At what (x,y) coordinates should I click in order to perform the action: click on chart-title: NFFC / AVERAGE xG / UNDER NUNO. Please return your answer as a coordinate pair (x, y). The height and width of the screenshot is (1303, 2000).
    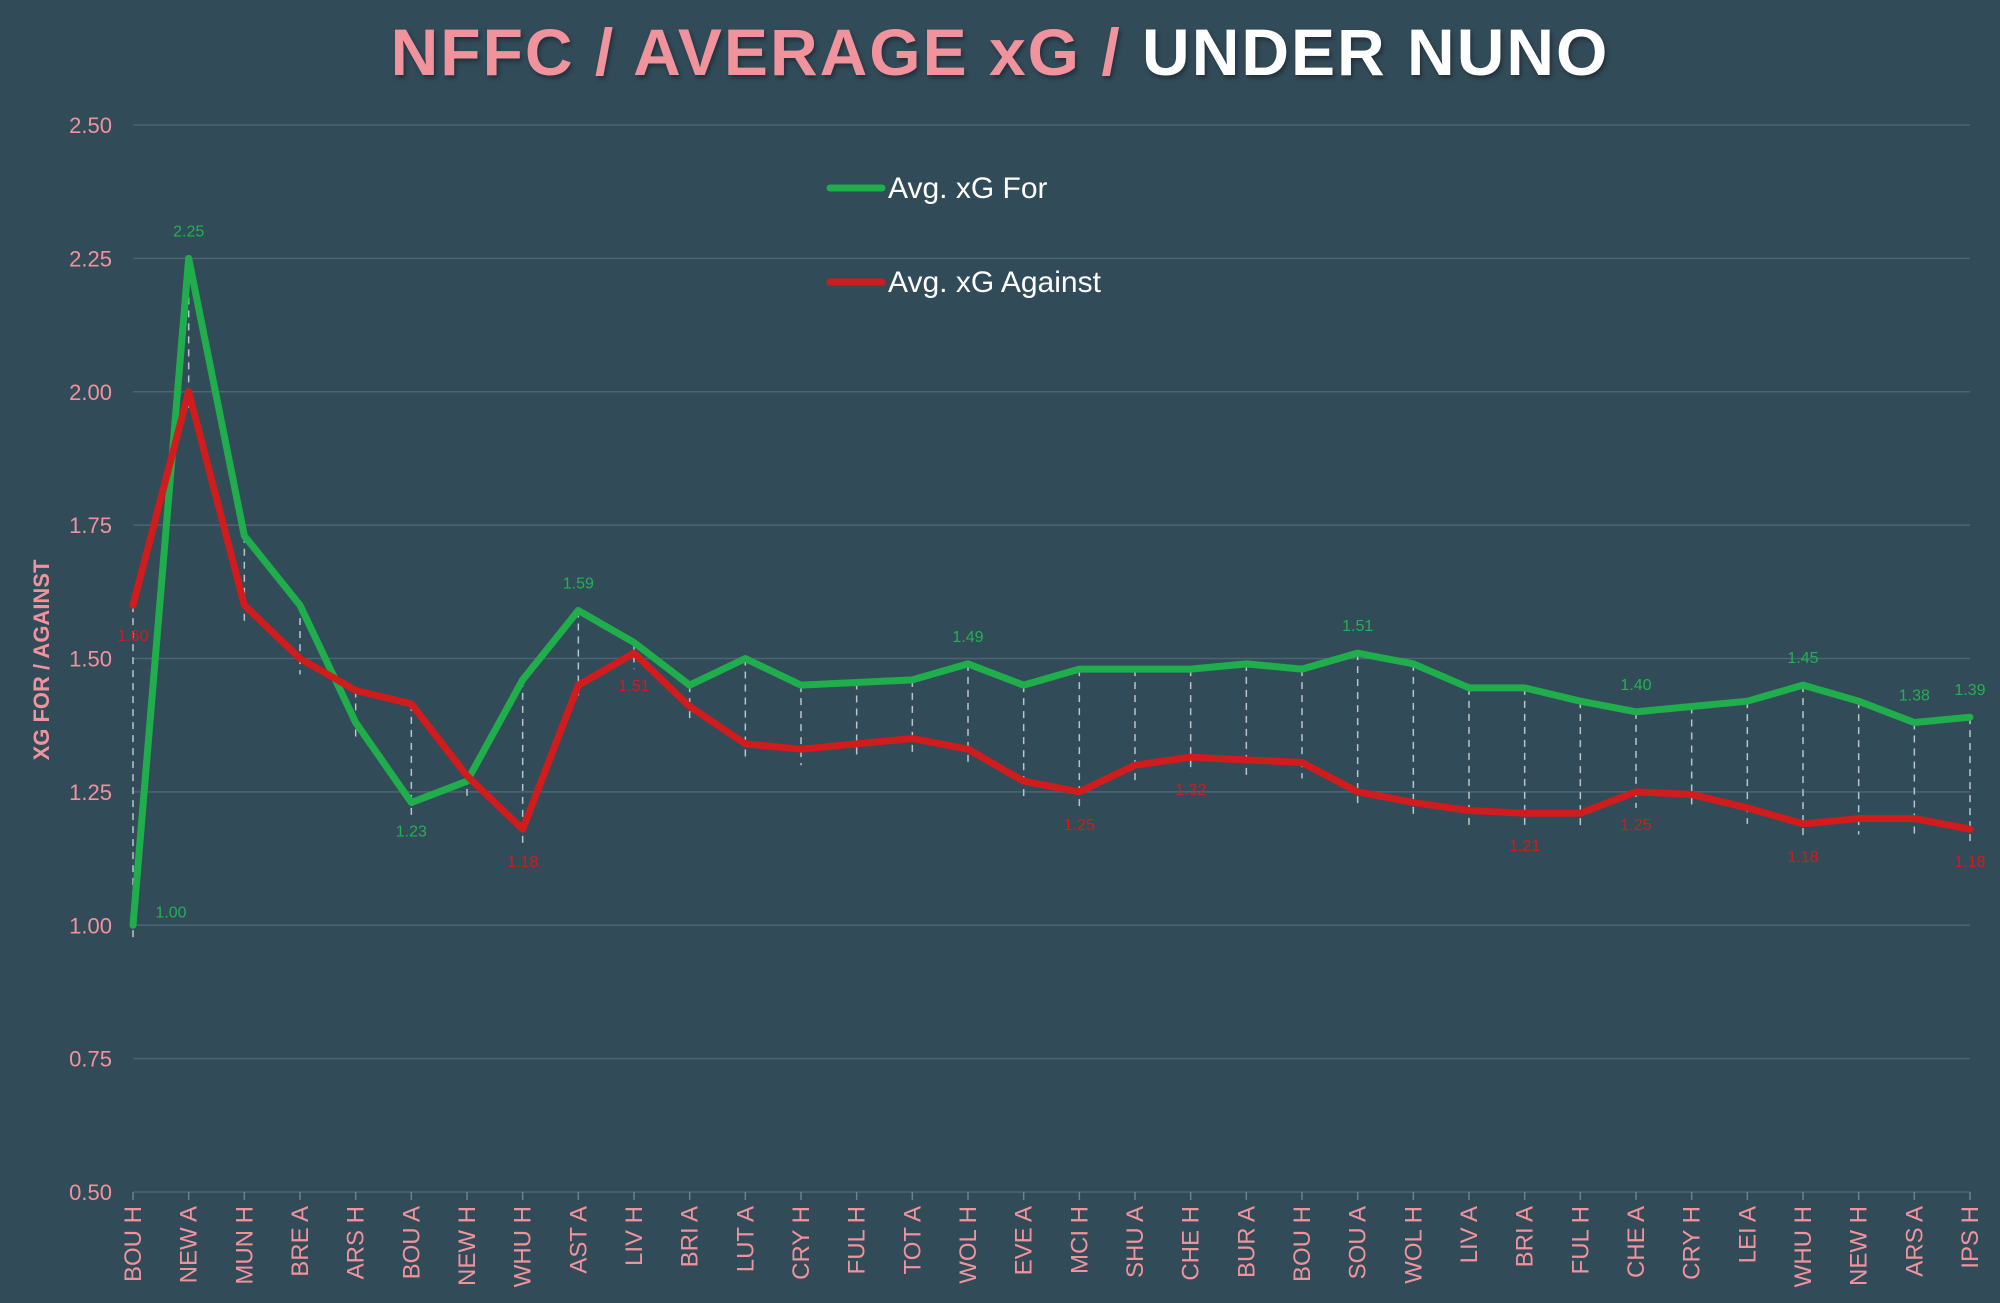
    Looking at the image, I should click on (1000, 52).